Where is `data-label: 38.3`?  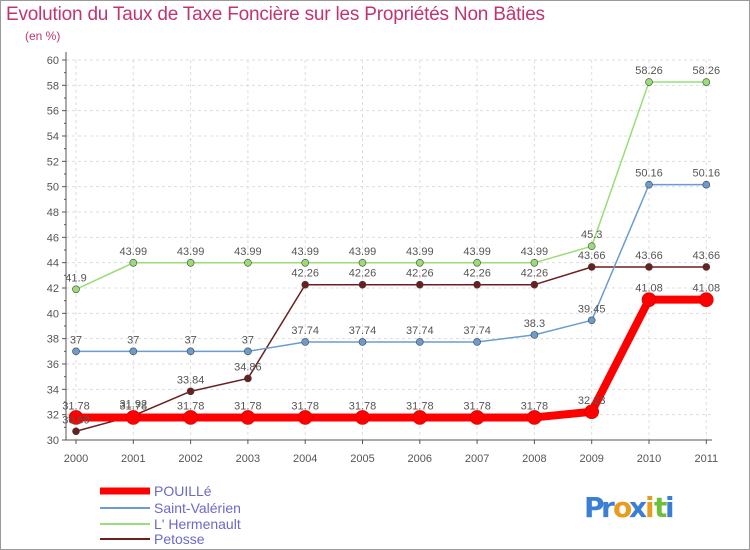
data-label: 38.3 is located at coordinates (534, 324).